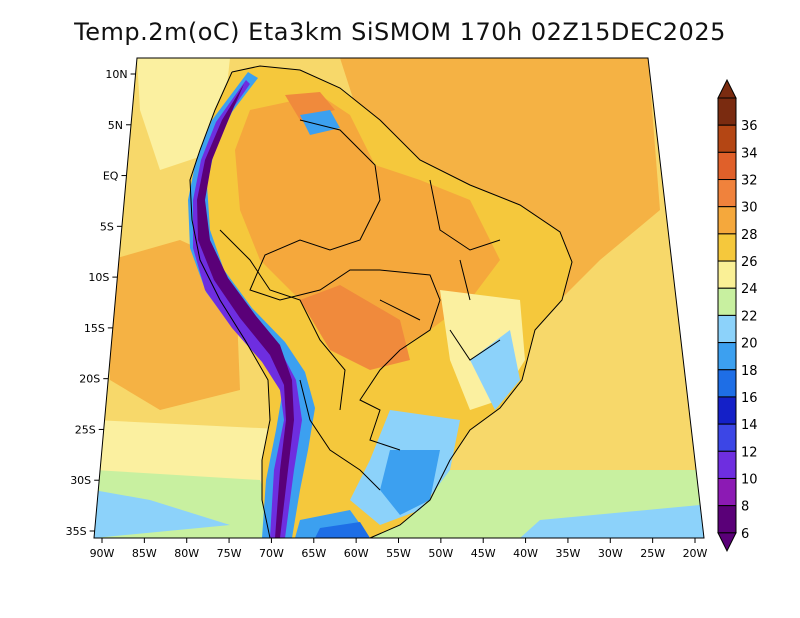 The width and height of the screenshot is (800, 618). Describe the element at coordinates (749, 479) in the screenshot. I see `colorbar-label: 10` at that location.